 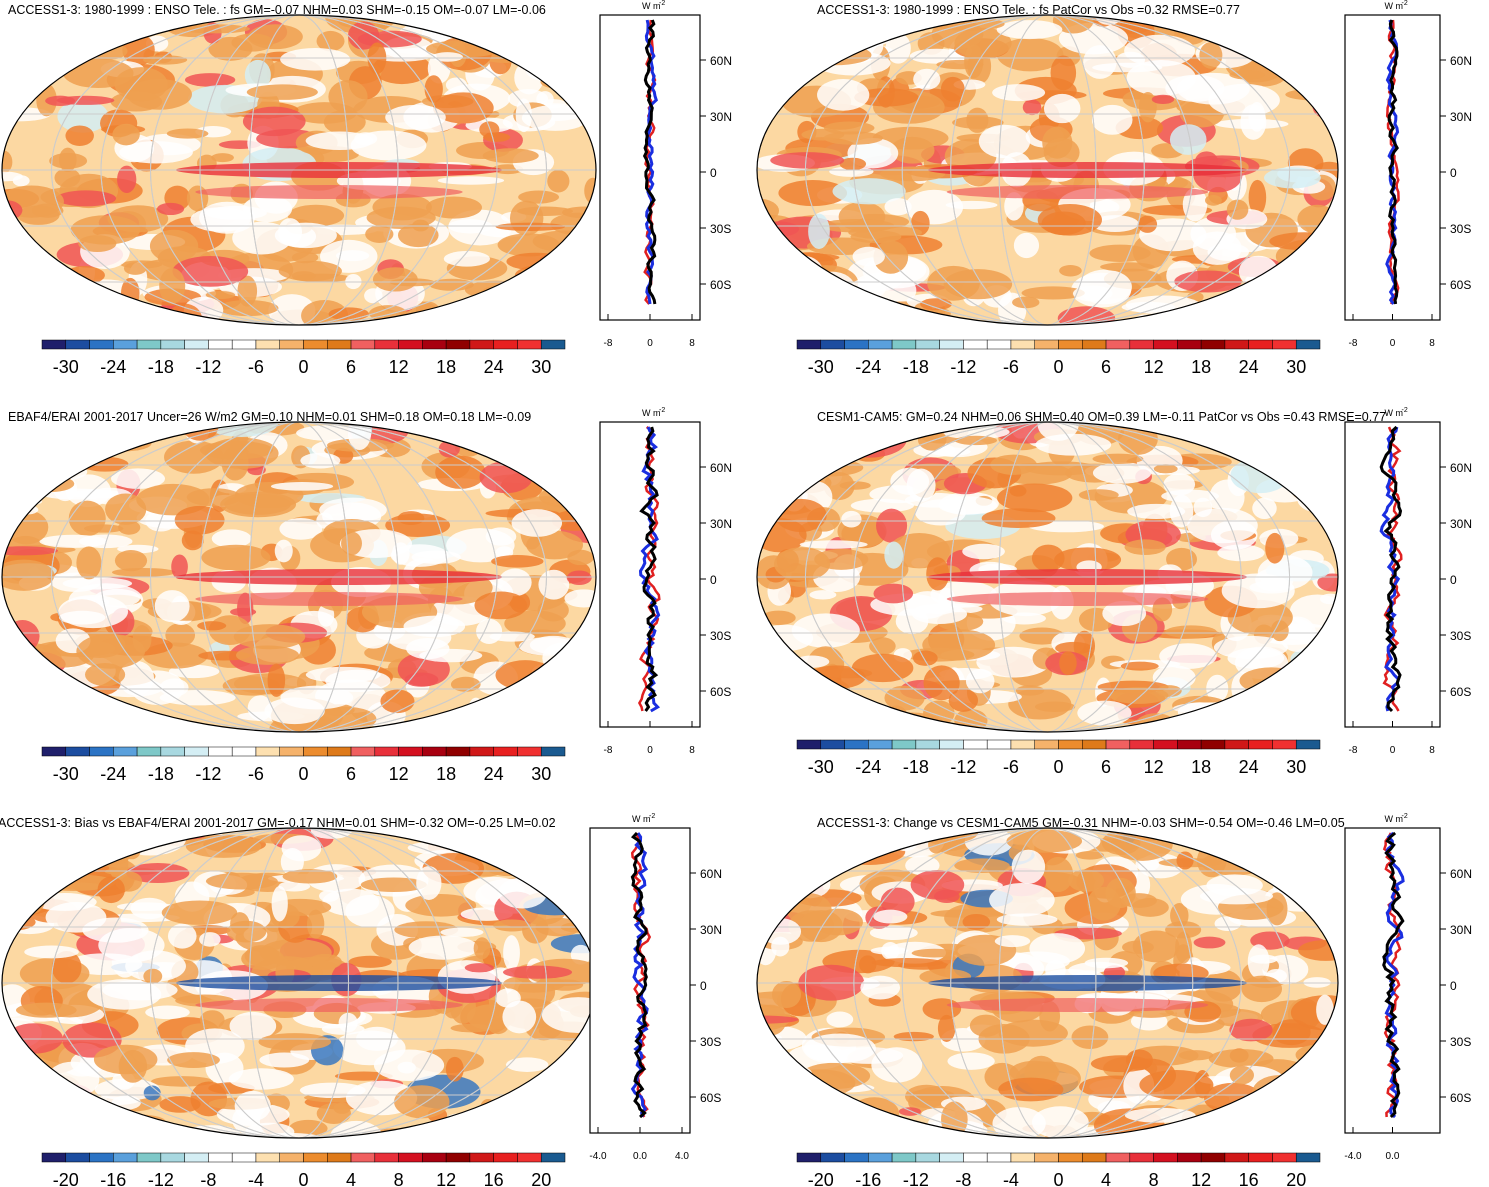 What do you see at coordinates (713, 173) in the screenshot?
I see `lat-label: 0` at bounding box center [713, 173].